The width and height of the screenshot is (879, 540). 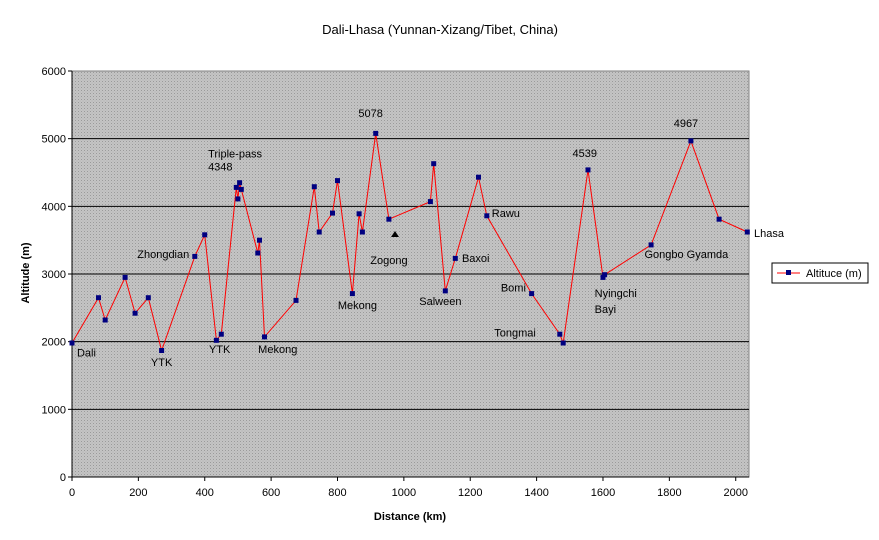 I want to click on legend-marker, so click(x=788, y=272).